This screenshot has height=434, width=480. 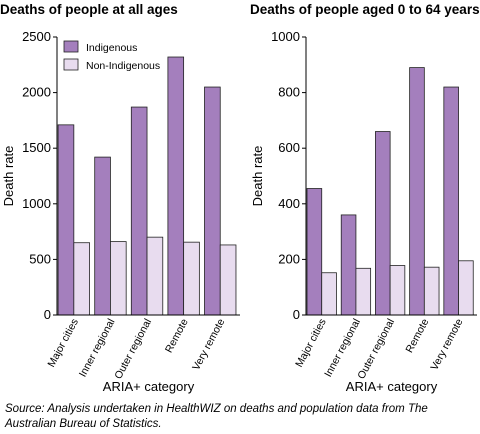 I want to click on y-tick-label: 2500, so click(x=36, y=36).